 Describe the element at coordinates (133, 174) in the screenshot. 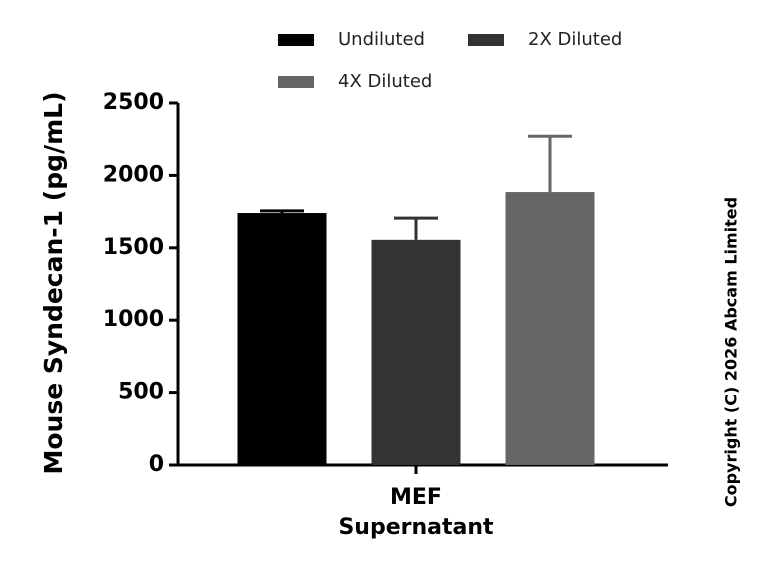

I see `y-tick-label: 2000` at that location.